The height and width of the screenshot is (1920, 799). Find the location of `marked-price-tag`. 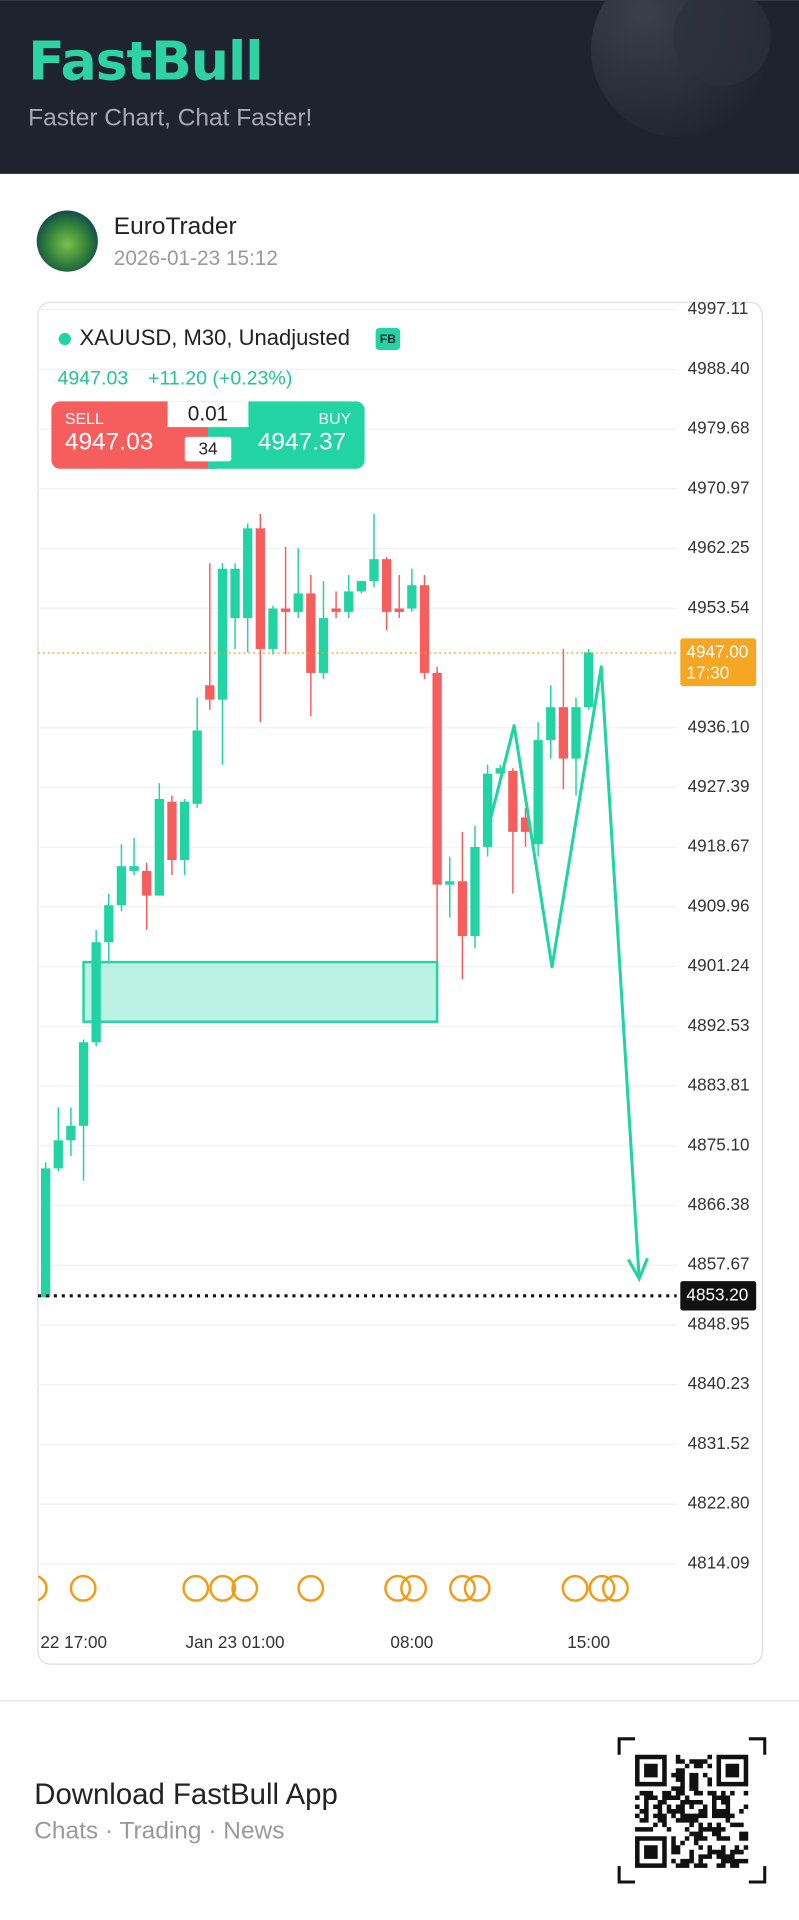

marked-price-tag is located at coordinates (718, 1296).